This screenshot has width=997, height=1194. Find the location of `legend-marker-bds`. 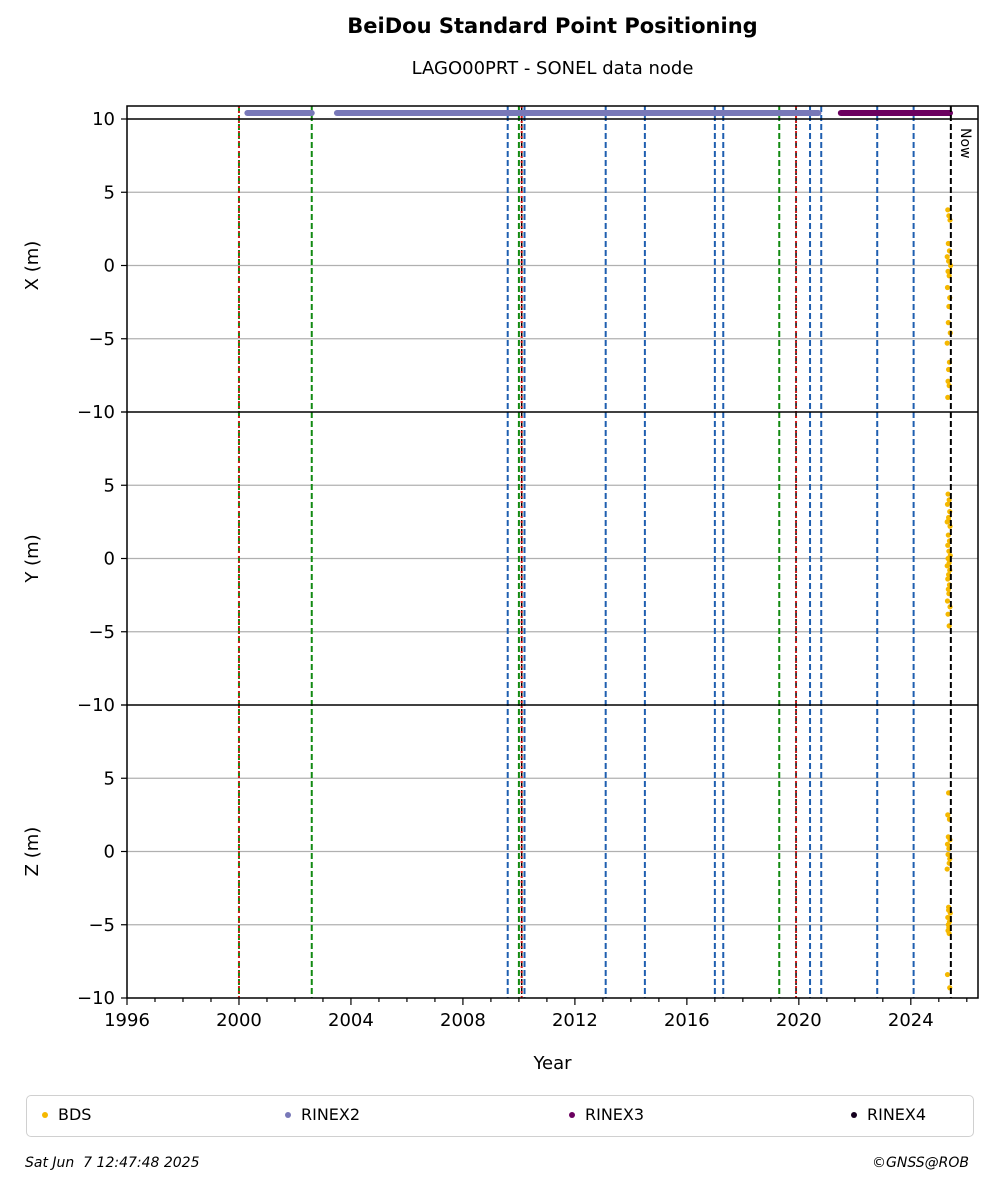

legend-marker-bds is located at coordinates (45, 1114).